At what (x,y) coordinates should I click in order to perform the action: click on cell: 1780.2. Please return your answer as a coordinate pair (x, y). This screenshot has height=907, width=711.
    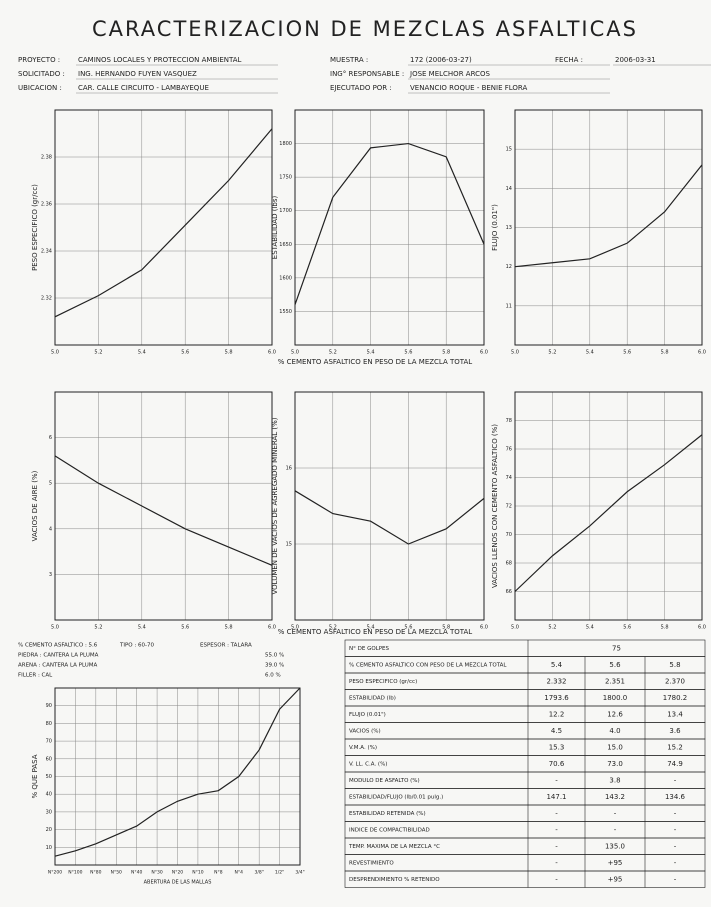
    Looking at the image, I should click on (675, 698).